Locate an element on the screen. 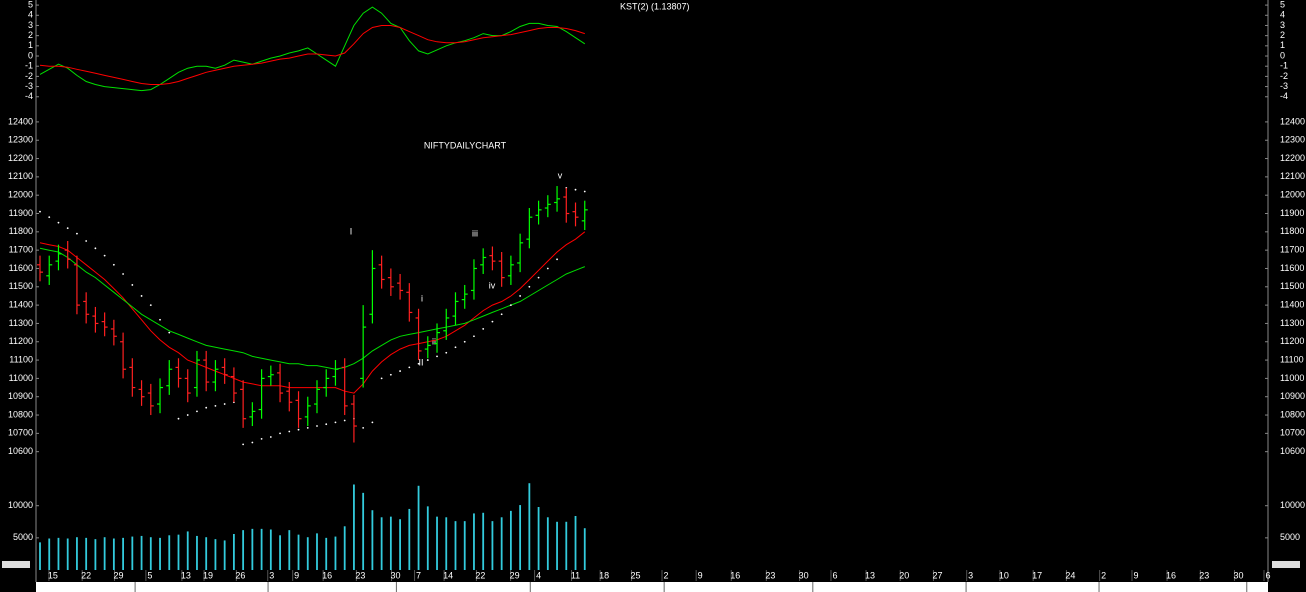 The width and height of the screenshot is (1306, 592). wave-label: II is located at coordinates (420, 362).